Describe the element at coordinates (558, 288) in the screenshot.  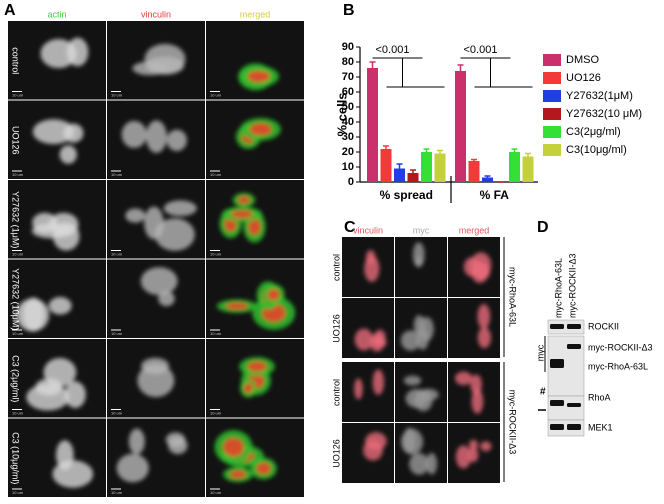
I see `lane-label: myc-RhoA-63L` at that location.